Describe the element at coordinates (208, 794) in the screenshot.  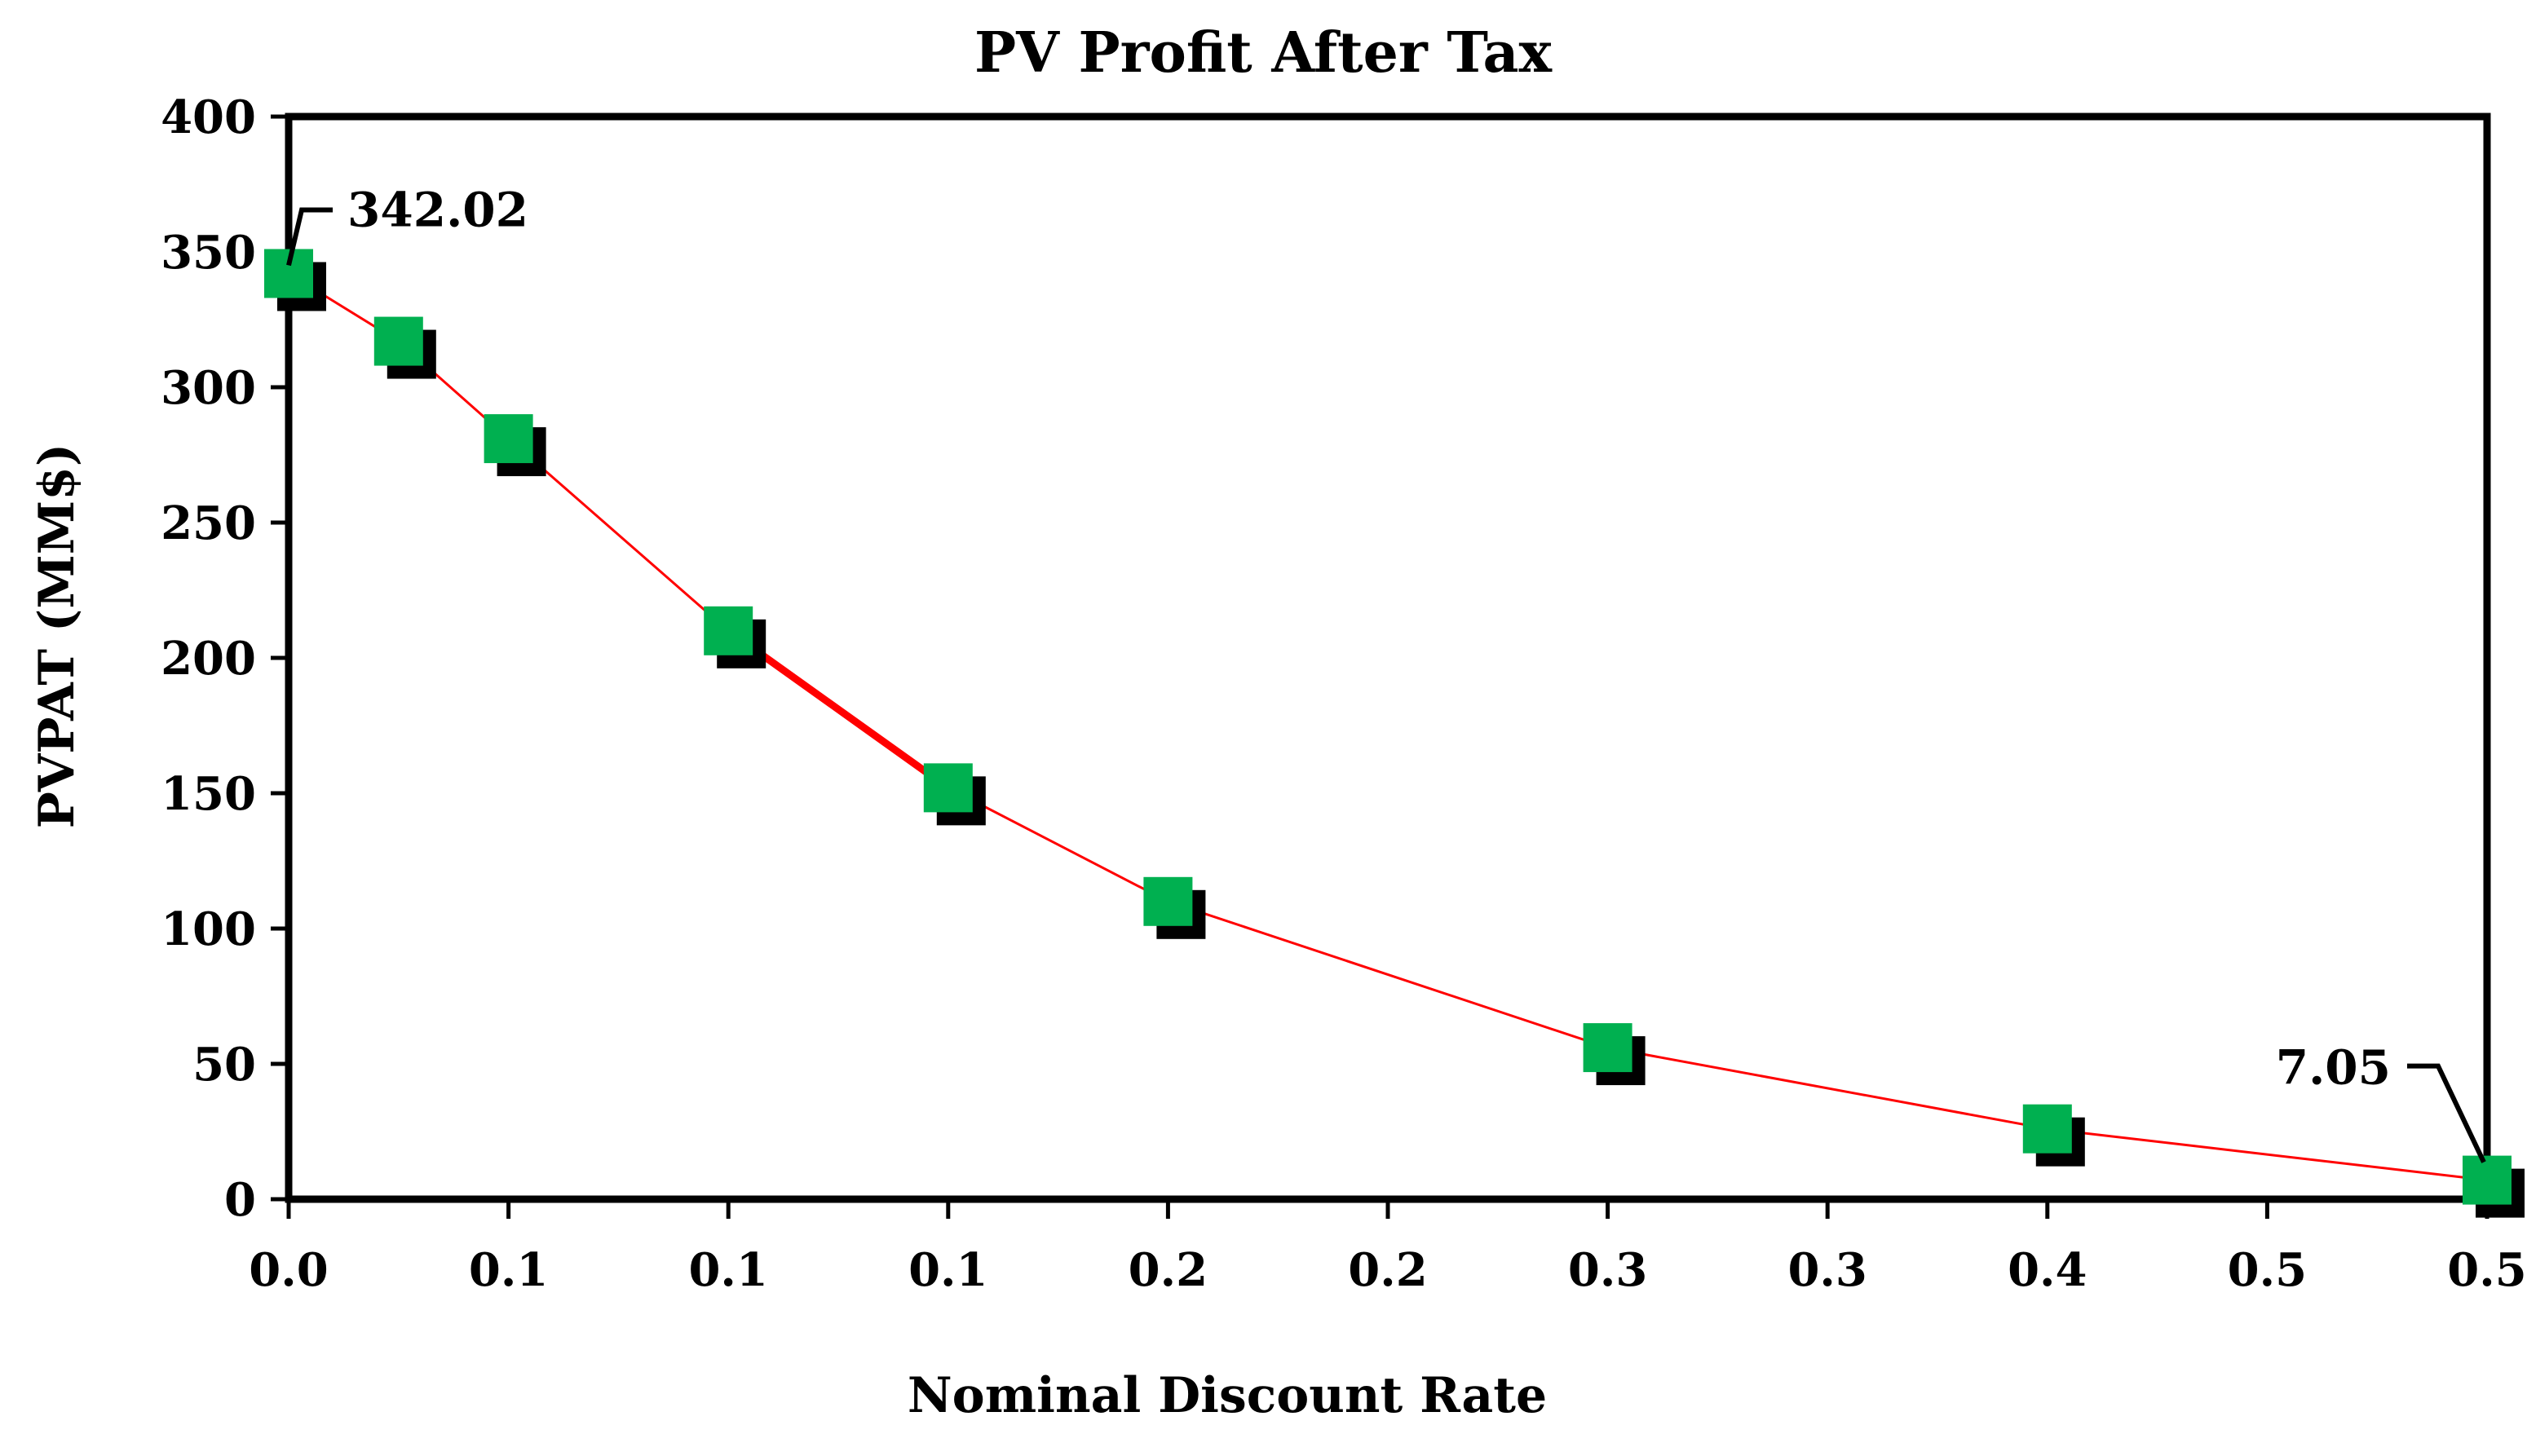
I see `y-tick-label: 150` at that location.